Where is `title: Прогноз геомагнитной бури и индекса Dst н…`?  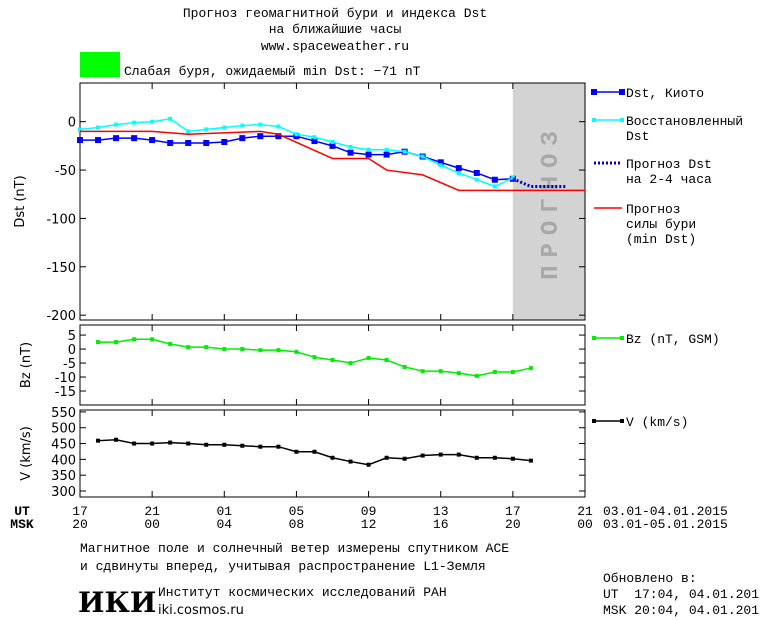 title: Прогноз геомагнитной бури и индекса Dst н… is located at coordinates (335, 21).